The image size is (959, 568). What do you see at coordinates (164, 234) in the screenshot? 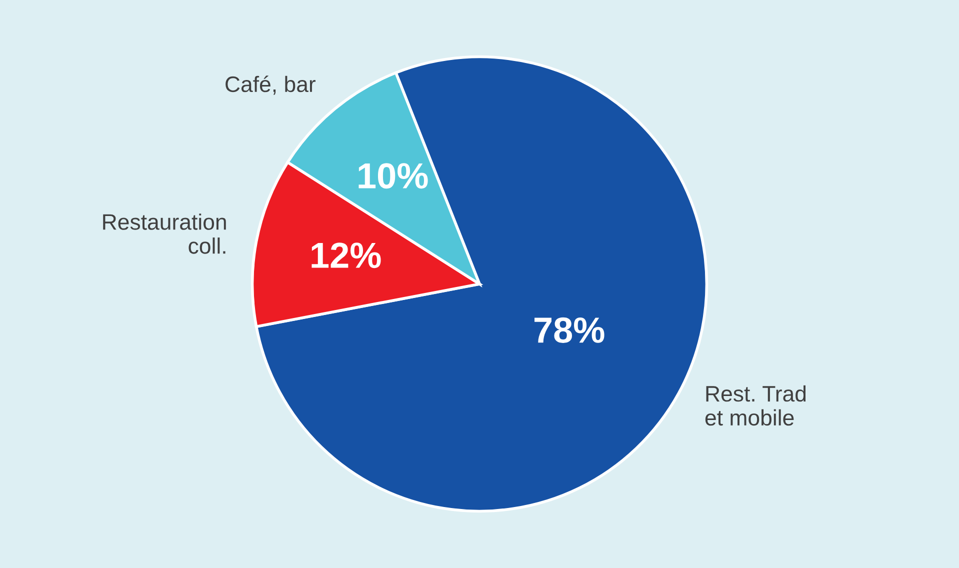
I see `slice-label: Restauration coll.` at bounding box center [164, 234].